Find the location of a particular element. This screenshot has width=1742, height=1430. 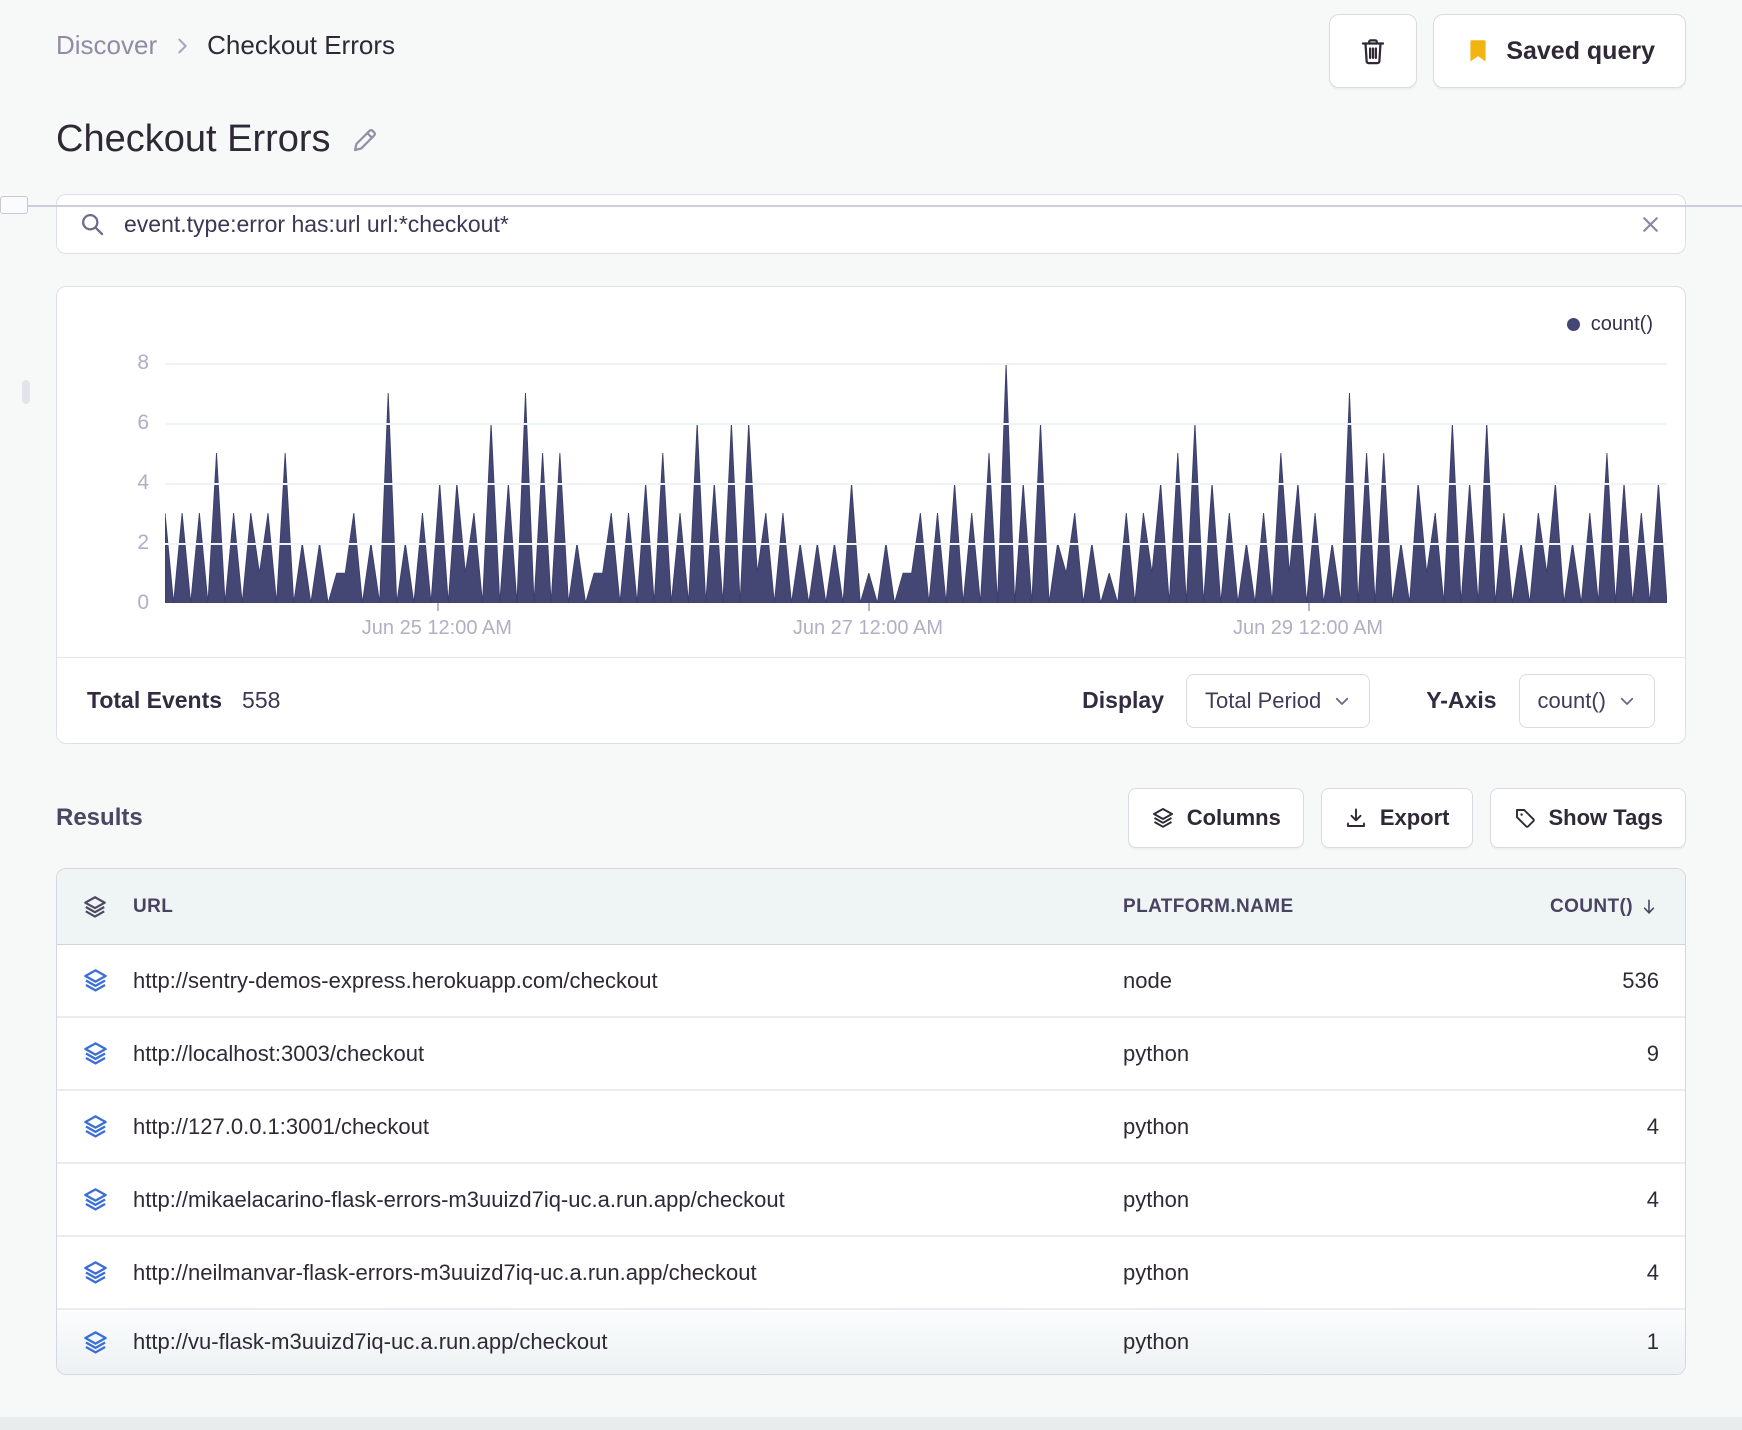

column-header-platform: PLATFORM.NAME is located at coordinates (1208, 906).